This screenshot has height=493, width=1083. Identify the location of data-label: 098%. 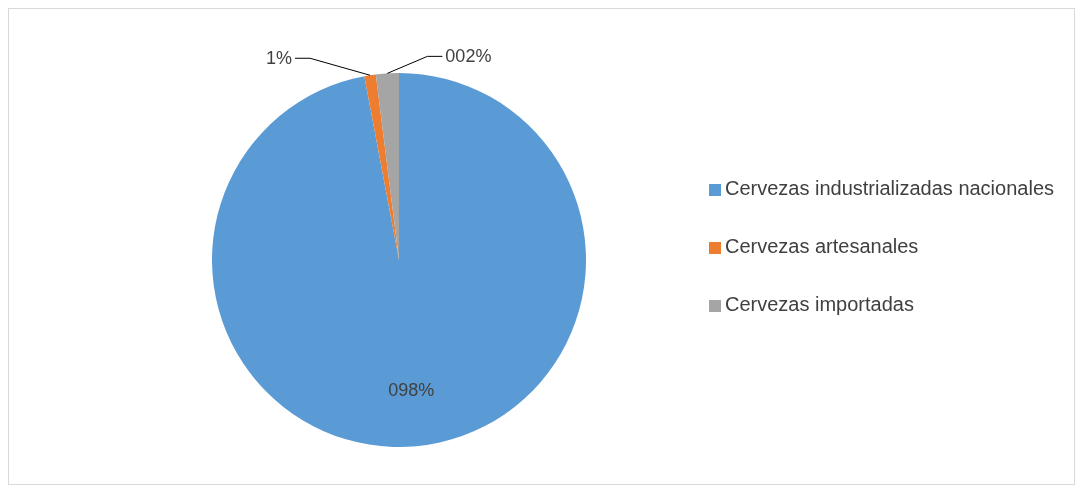
(411, 390).